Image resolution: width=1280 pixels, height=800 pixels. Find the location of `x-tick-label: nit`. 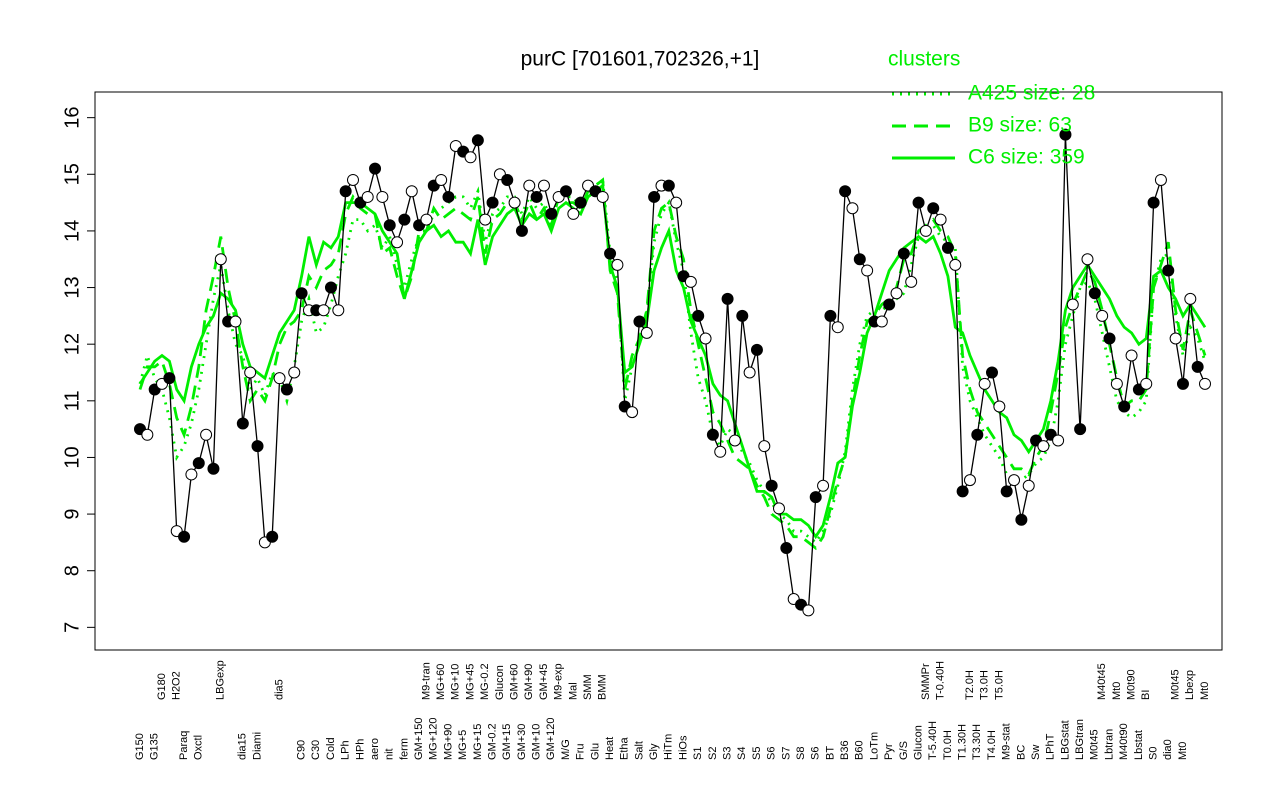

x-tick-label: nit is located at coordinates (390, 754).